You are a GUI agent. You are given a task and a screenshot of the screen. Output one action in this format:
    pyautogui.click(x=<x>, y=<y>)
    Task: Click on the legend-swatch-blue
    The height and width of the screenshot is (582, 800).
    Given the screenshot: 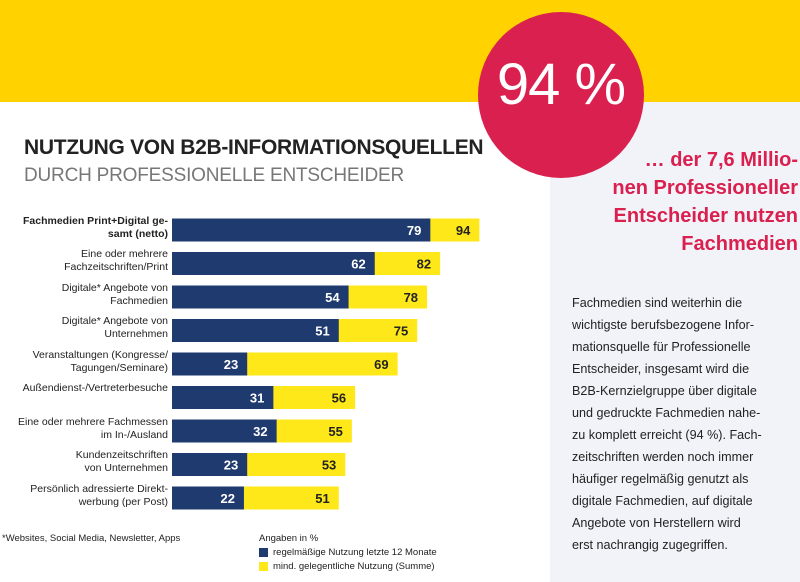 What is the action you would take?
    pyautogui.click(x=263, y=552)
    